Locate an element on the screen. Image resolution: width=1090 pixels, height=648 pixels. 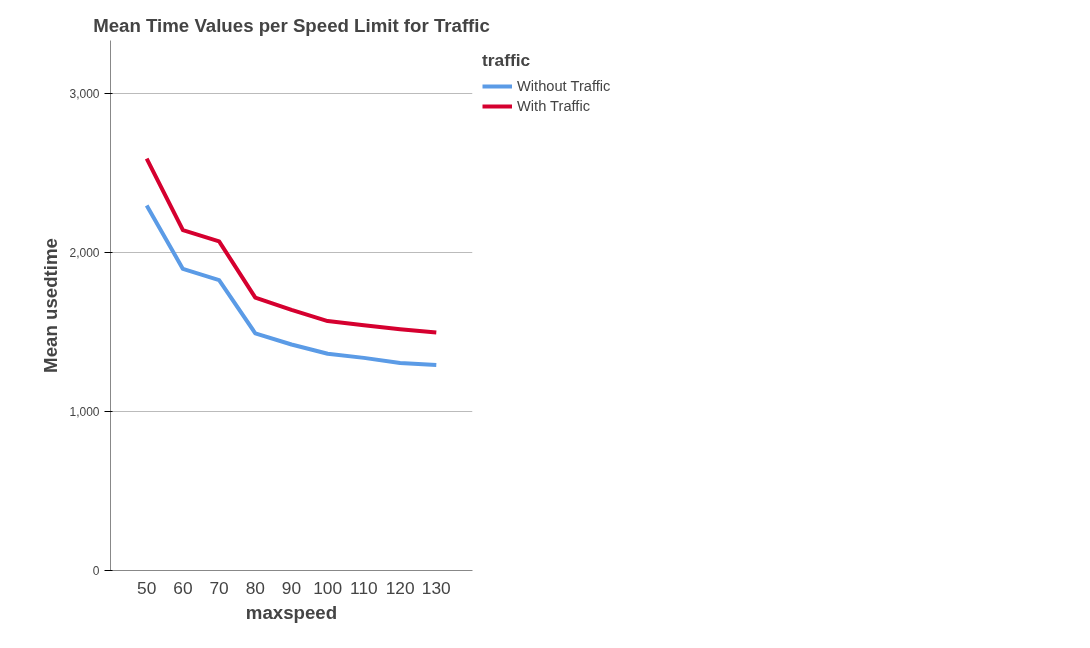
x-tick-label: 80 is located at coordinates (255, 587).